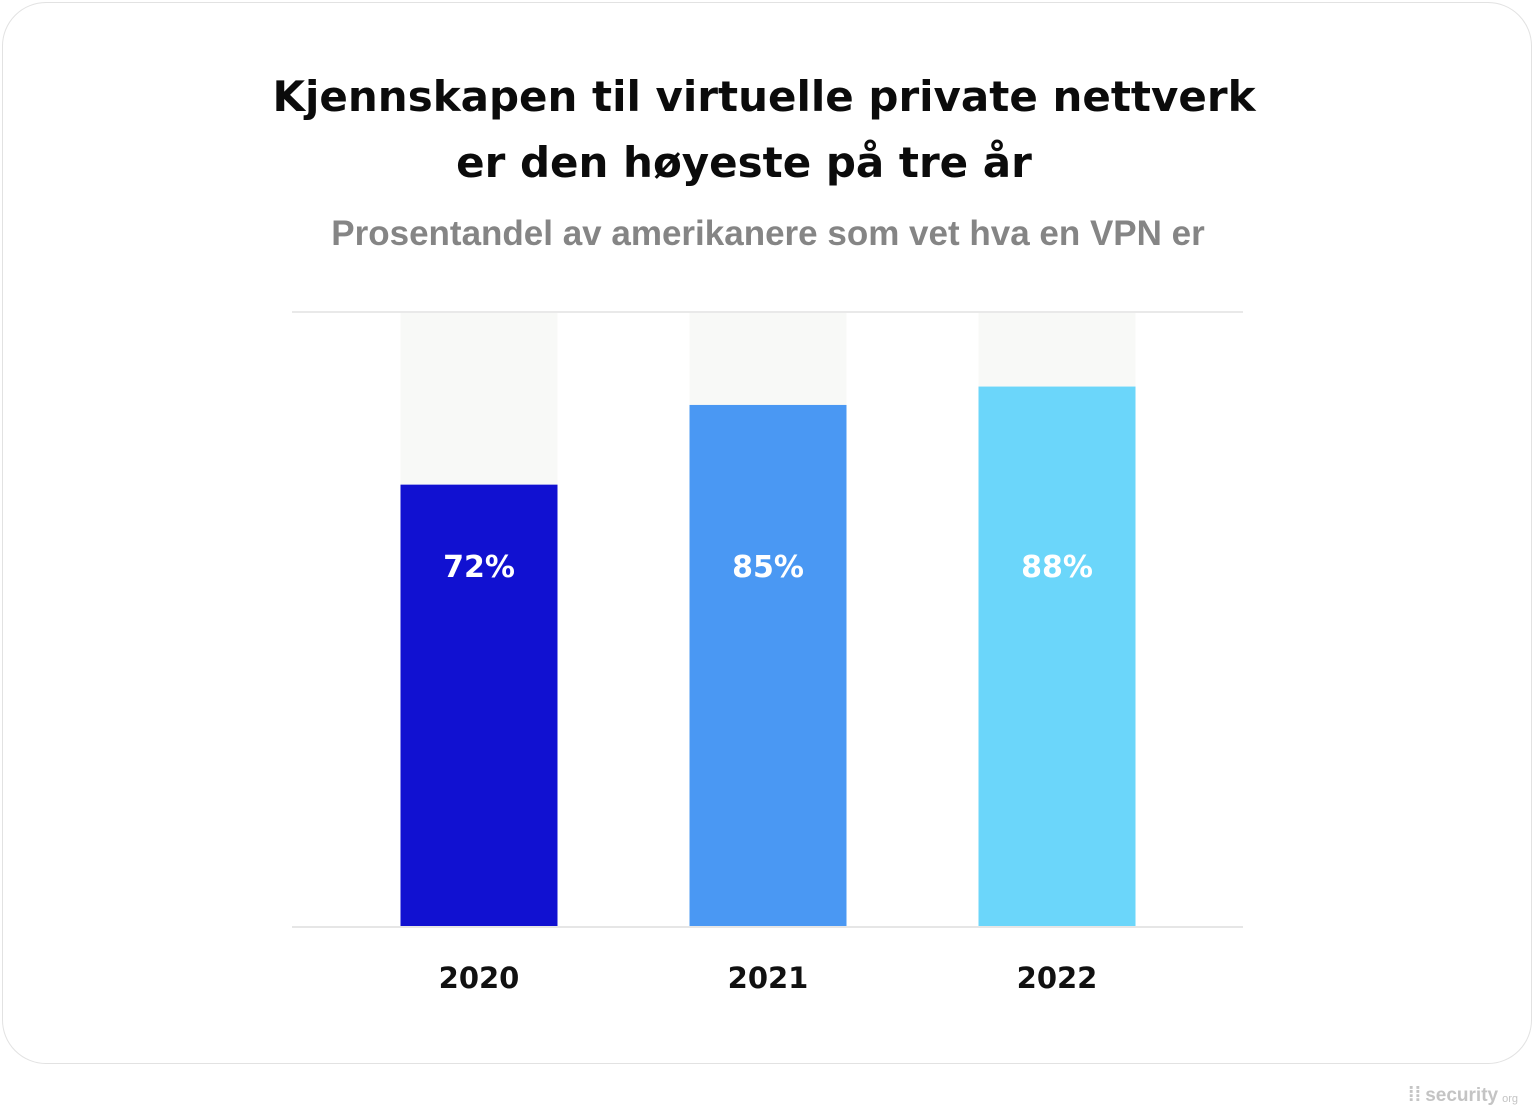  Describe the element at coordinates (1414, 1095) in the screenshot. I see `security-logo-icon: ⁞⁞` at that location.